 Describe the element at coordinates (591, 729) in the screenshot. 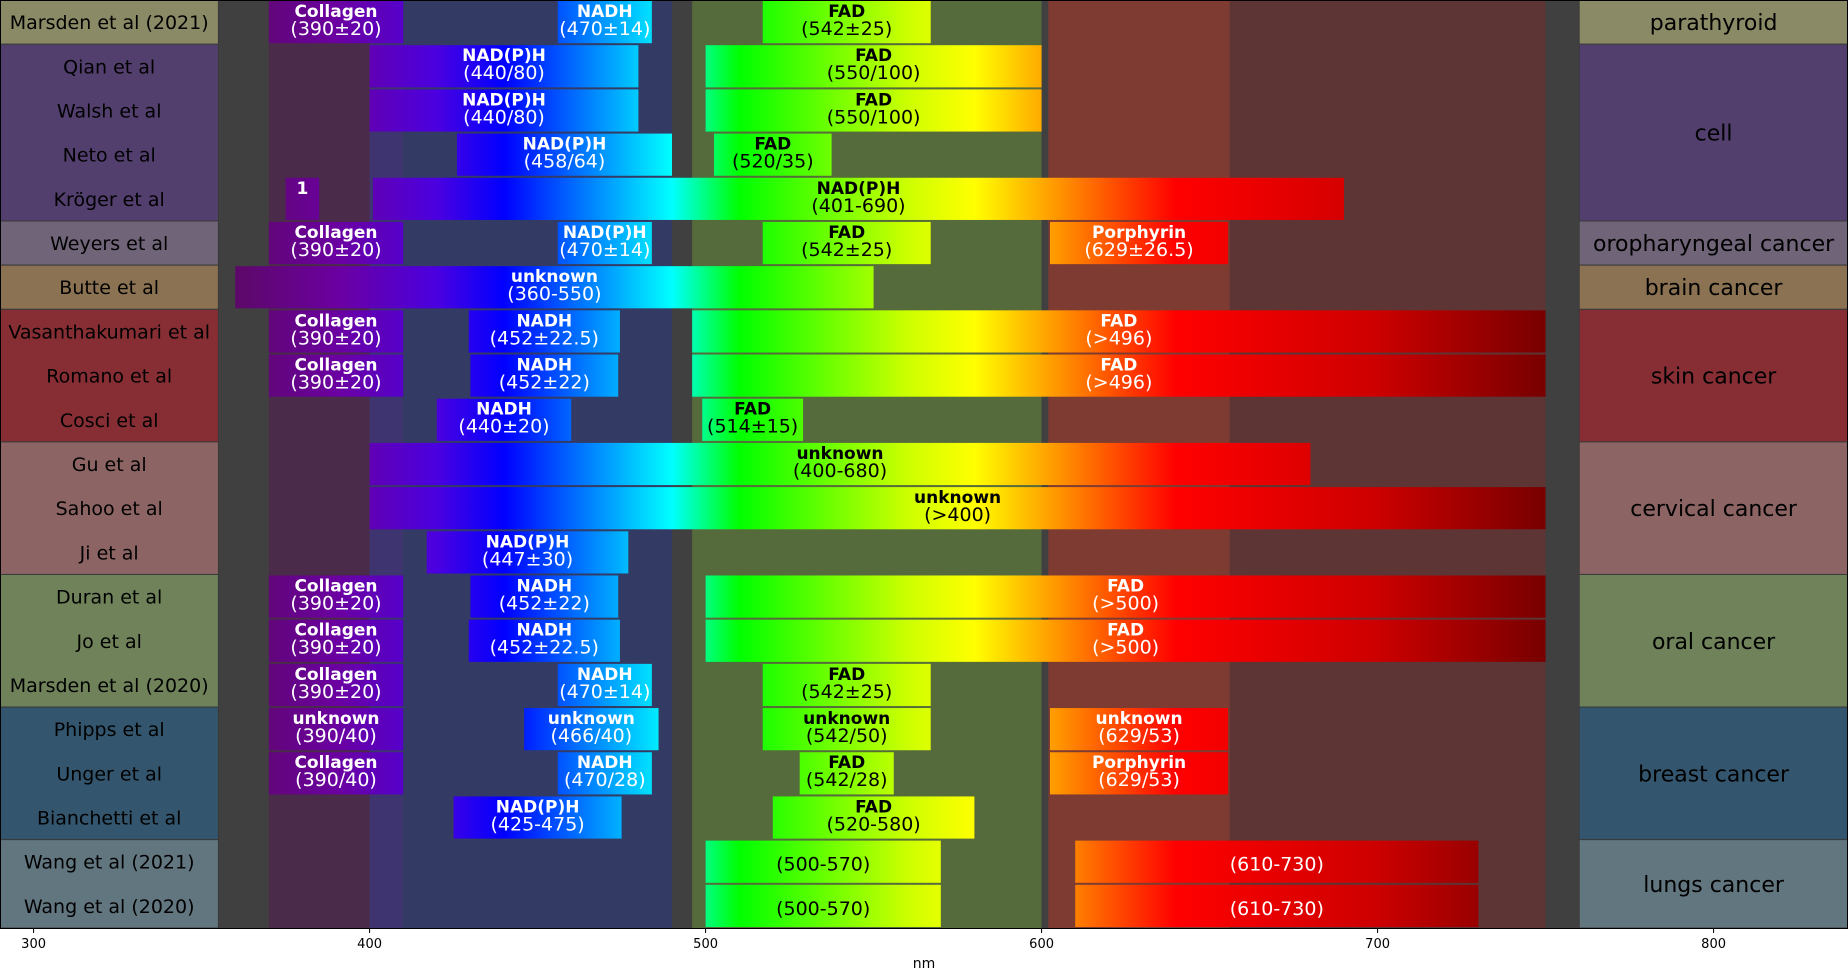

I see `emission-bar: unknown(466/40)` at that location.